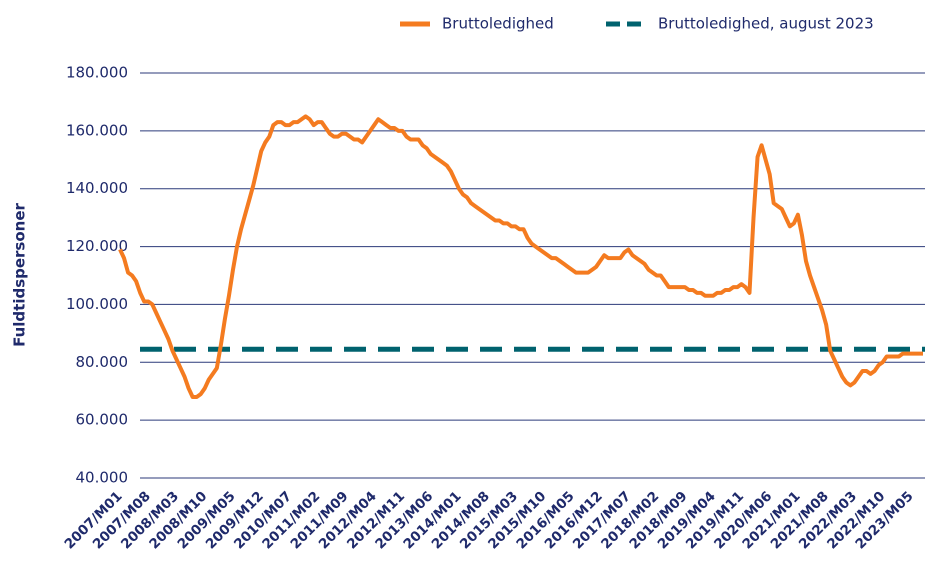  Describe the element at coordinates (97, 188) in the screenshot. I see `y-tick-label: 140.000` at that location.